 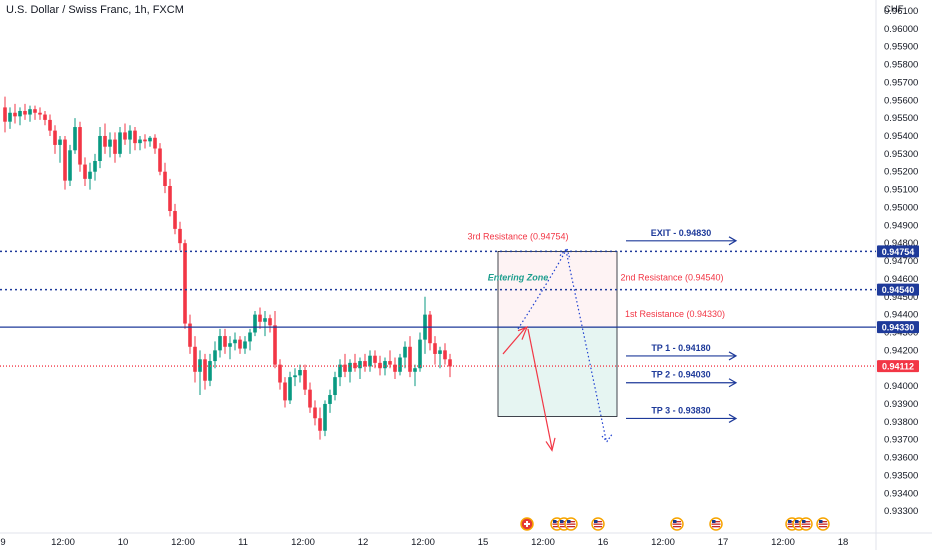 I want to click on projection-path, so click(x=562, y=344).